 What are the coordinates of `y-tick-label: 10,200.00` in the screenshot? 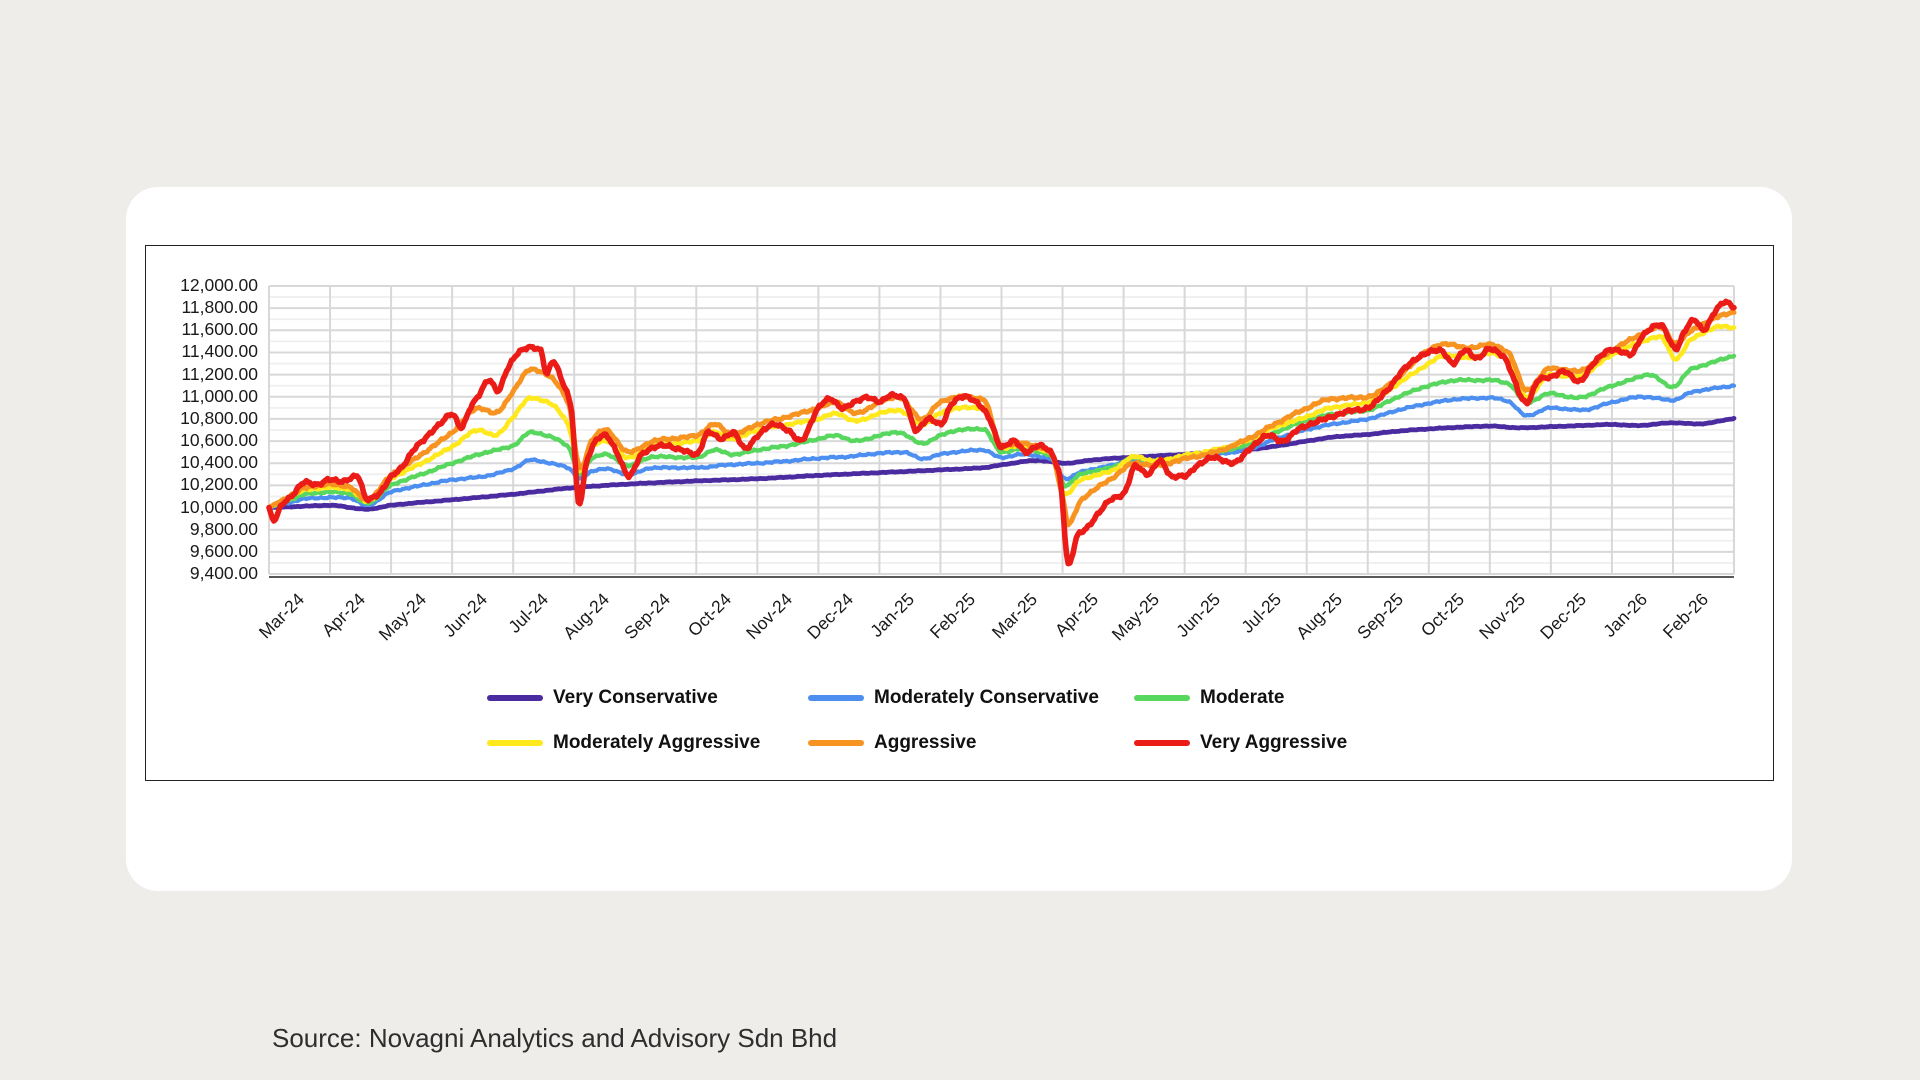 It's located at (219, 484).